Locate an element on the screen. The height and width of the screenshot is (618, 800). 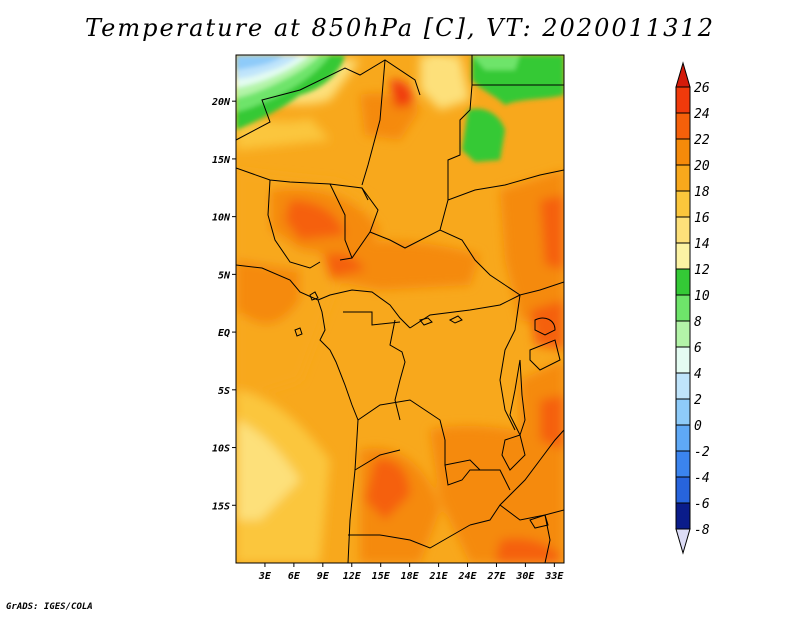
colorbar-label: -4 is located at coordinates (702, 478).